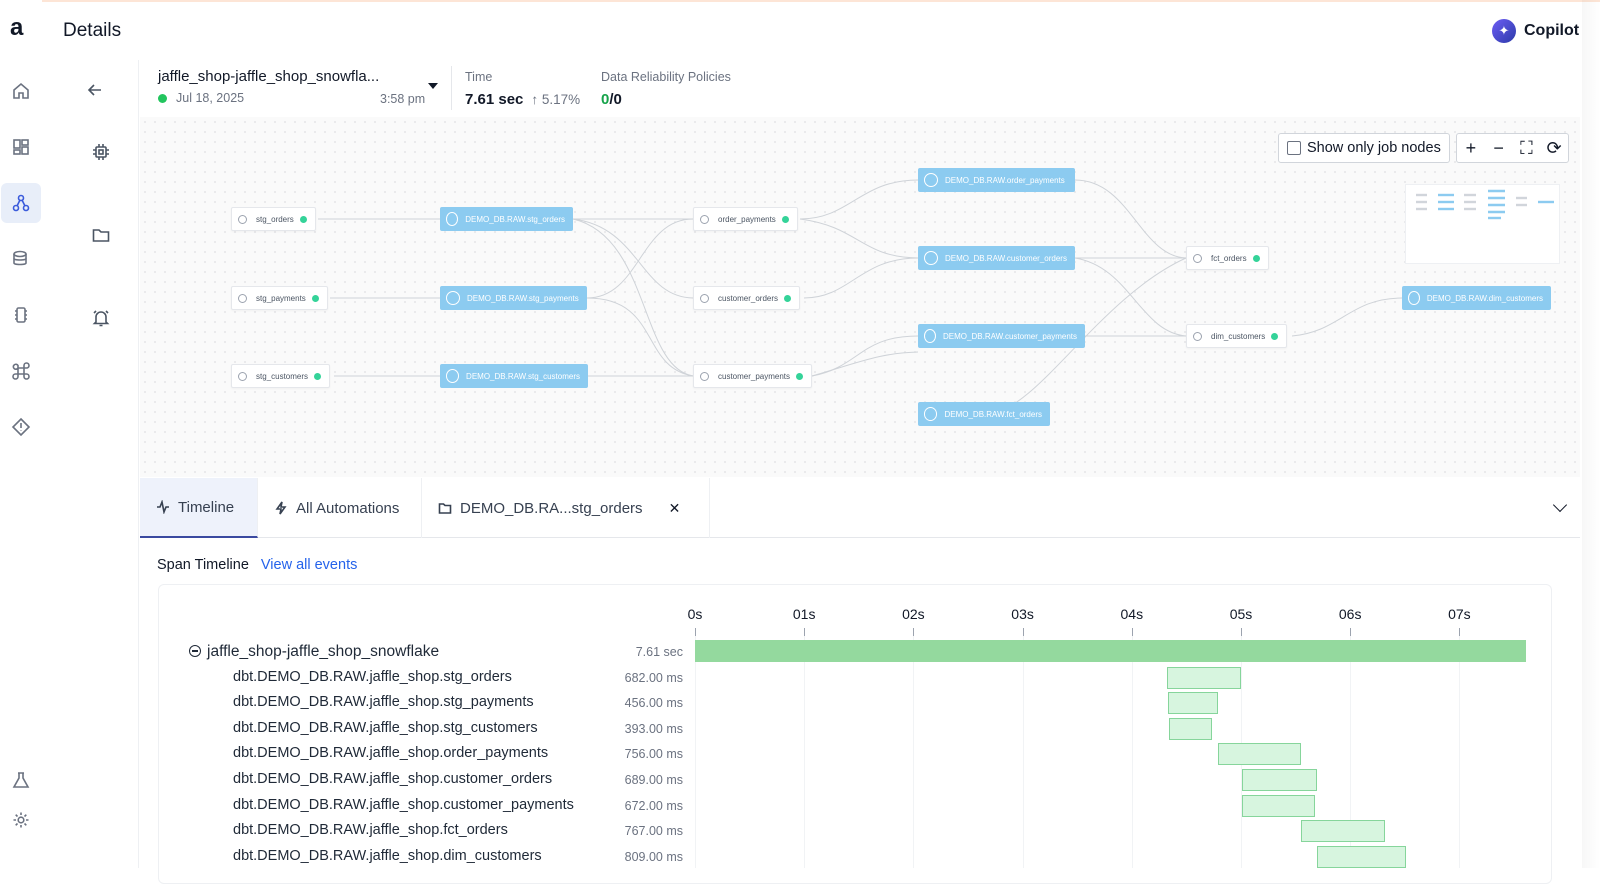 Image resolution: width=1600 pixels, height=884 pixels. What do you see at coordinates (17, 27) in the screenshot?
I see `app-logo: a` at bounding box center [17, 27].